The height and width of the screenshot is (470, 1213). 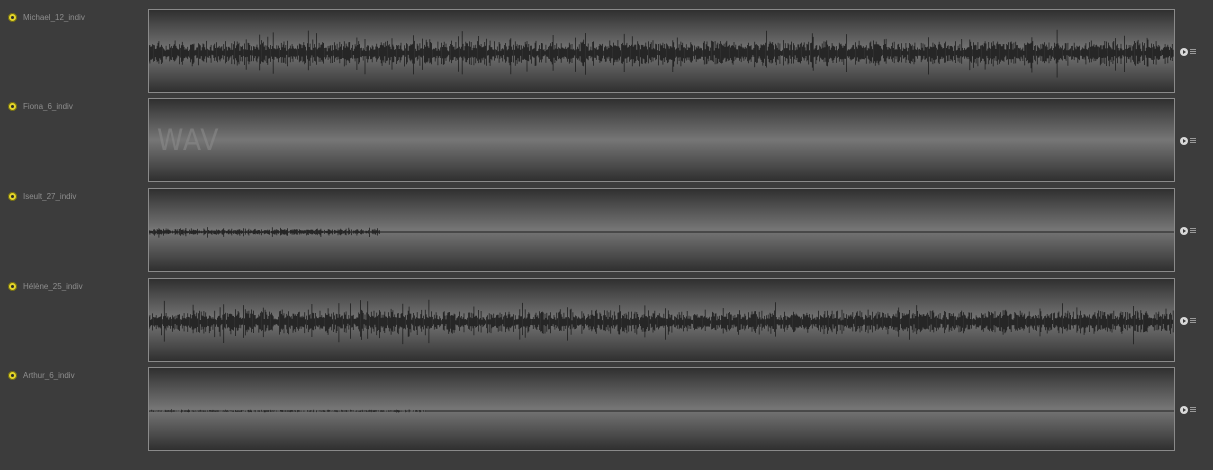 What do you see at coordinates (188, 140) in the screenshot?
I see `wav-placeholder-label: WAV` at bounding box center [188, 140].